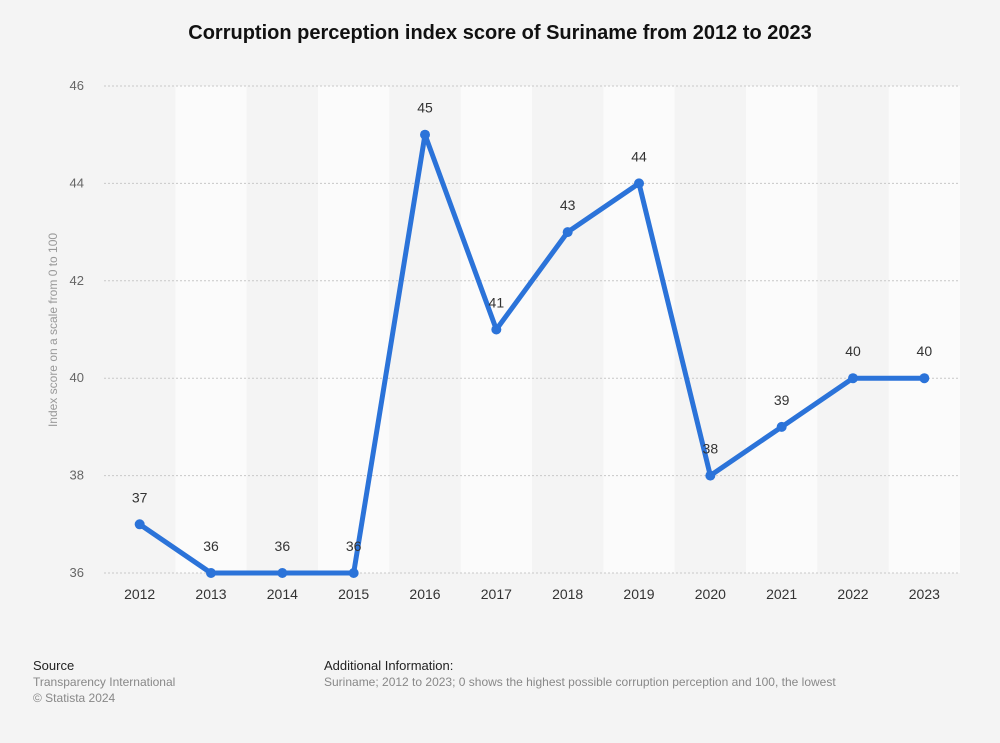 This screenshot has width=1000, height=743. What do you see at coordinates (77, 572) in the screenshot?
I see `y-tick-label: 36` at bounding box center [77, 572].